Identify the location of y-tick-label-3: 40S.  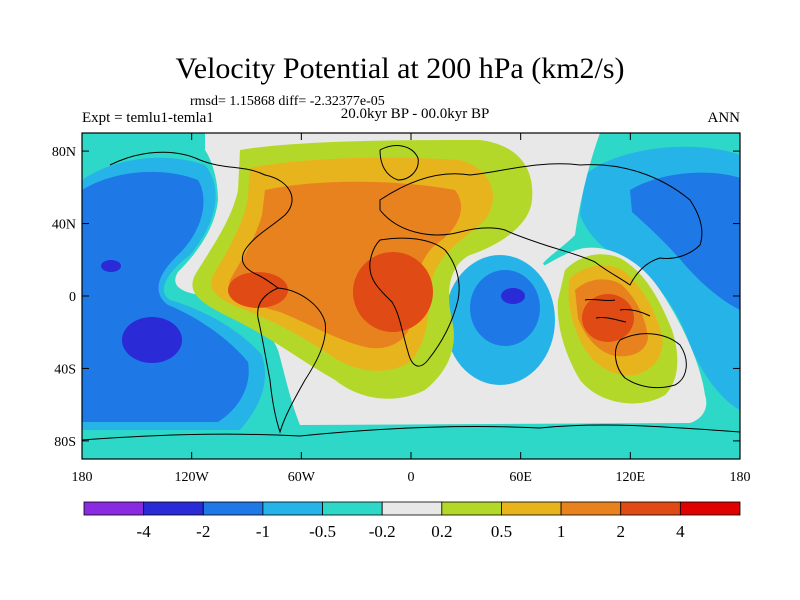
(65, 369).